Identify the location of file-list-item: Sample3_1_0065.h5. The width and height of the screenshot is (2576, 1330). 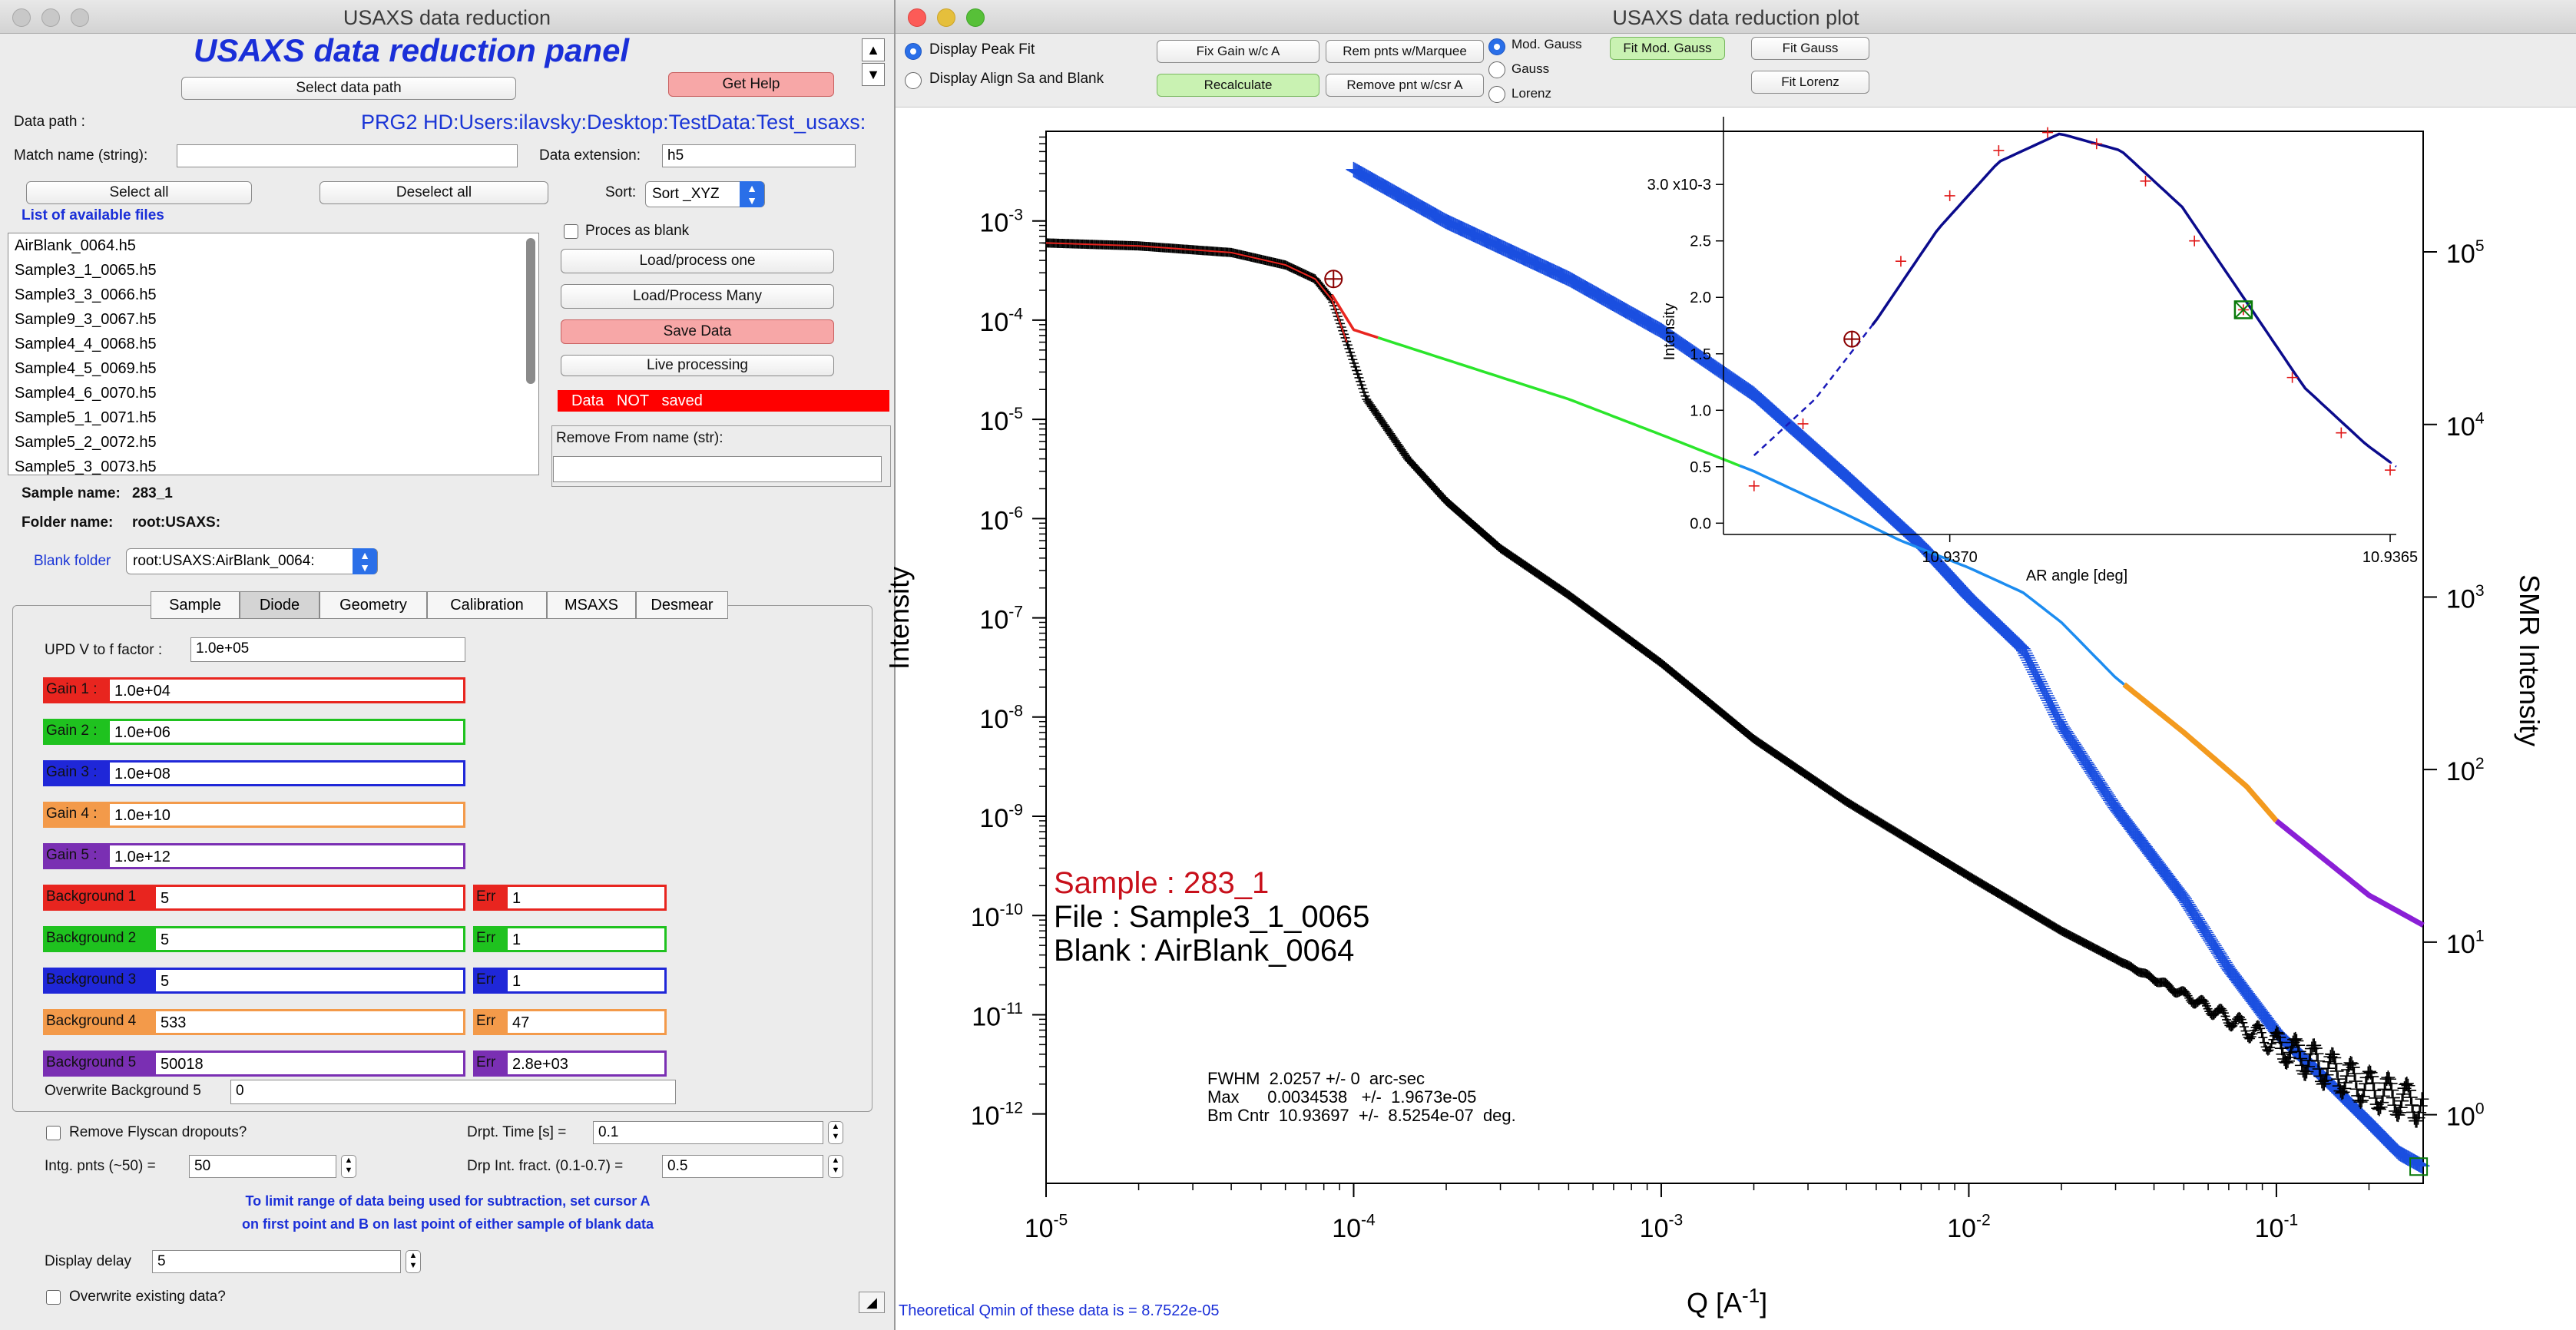
(86, 270).